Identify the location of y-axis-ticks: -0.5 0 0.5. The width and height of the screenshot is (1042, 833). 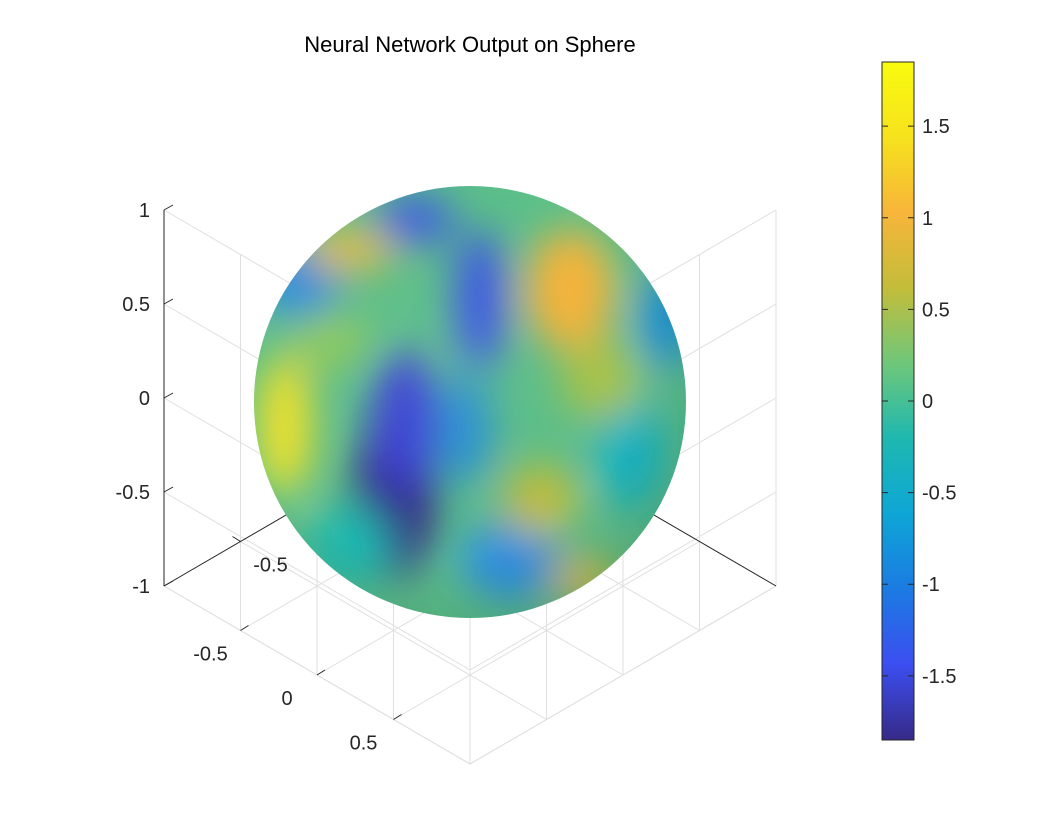
(297, 690).